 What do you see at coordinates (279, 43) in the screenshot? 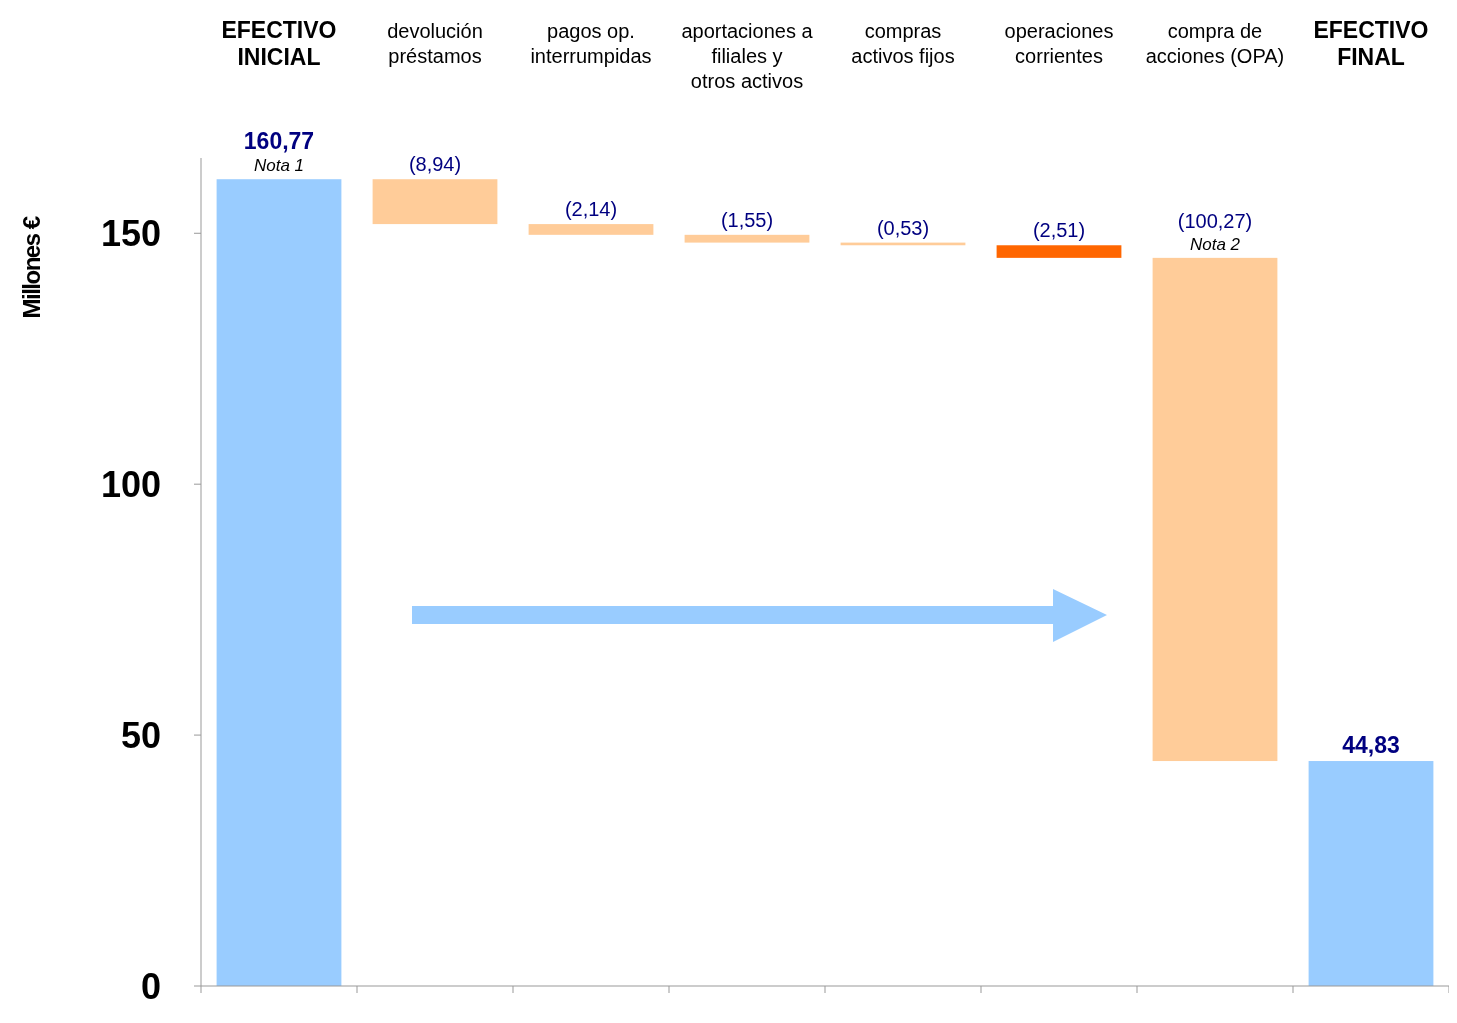
I see `x-tick-label: EFECTIVO INICIAL` at bounding box center [279, 43].